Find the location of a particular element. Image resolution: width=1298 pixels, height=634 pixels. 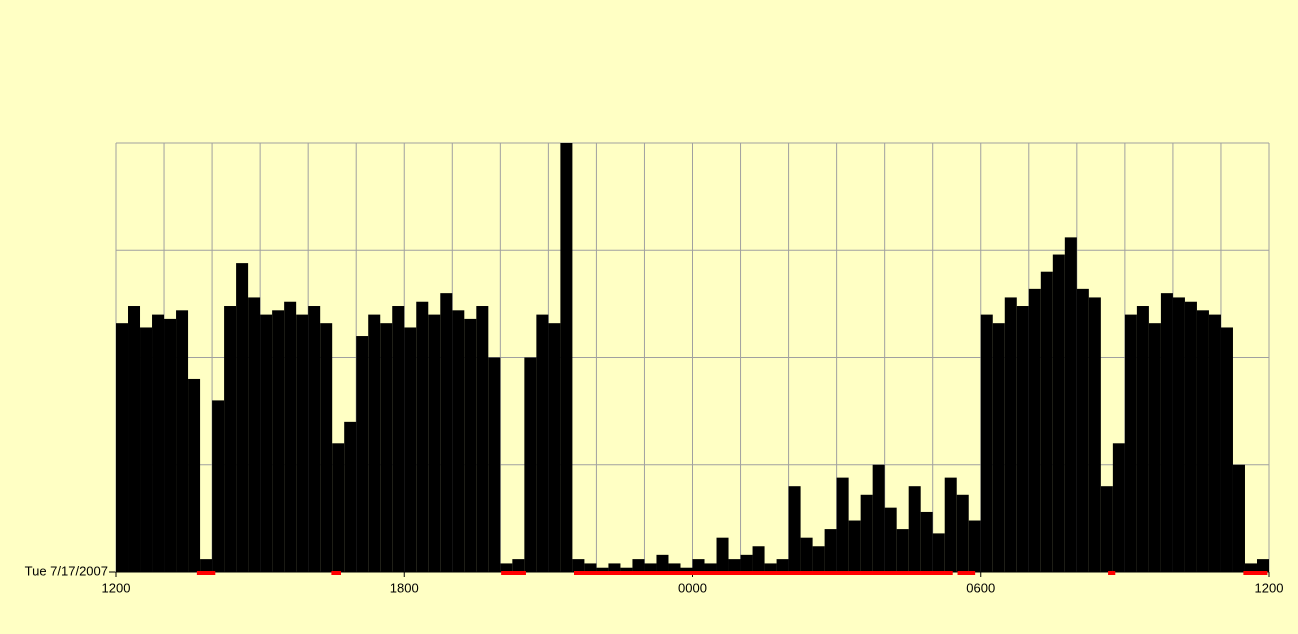

x-tick-label: 0000 is located at coordinates (692, 587).